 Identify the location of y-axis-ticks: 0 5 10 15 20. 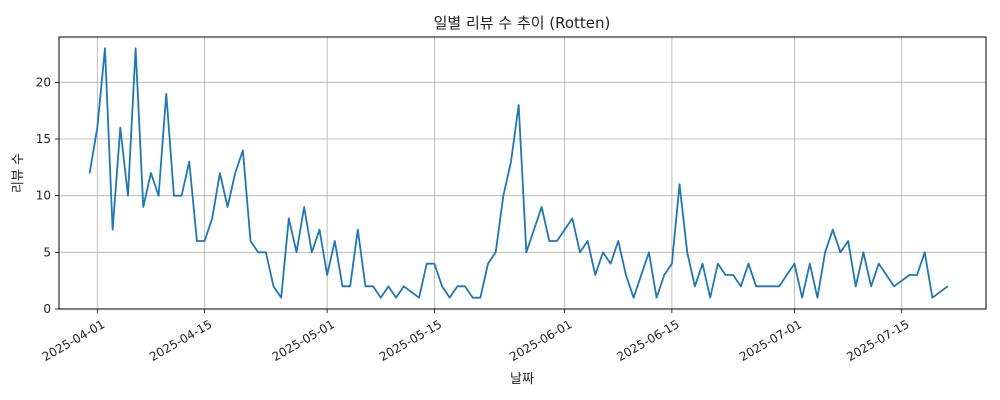
(47, 195).